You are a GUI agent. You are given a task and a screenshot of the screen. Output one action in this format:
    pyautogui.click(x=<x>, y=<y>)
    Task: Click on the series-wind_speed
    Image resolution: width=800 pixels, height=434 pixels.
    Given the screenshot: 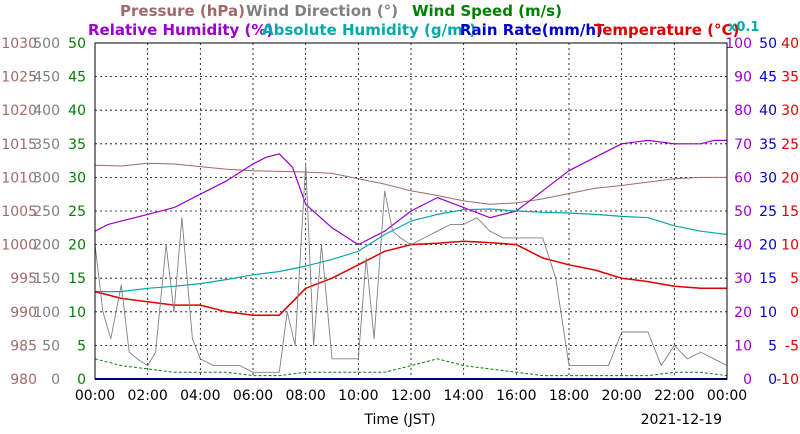 What is the action you would take?
    pyautogui.click(x=411, y=367)
    